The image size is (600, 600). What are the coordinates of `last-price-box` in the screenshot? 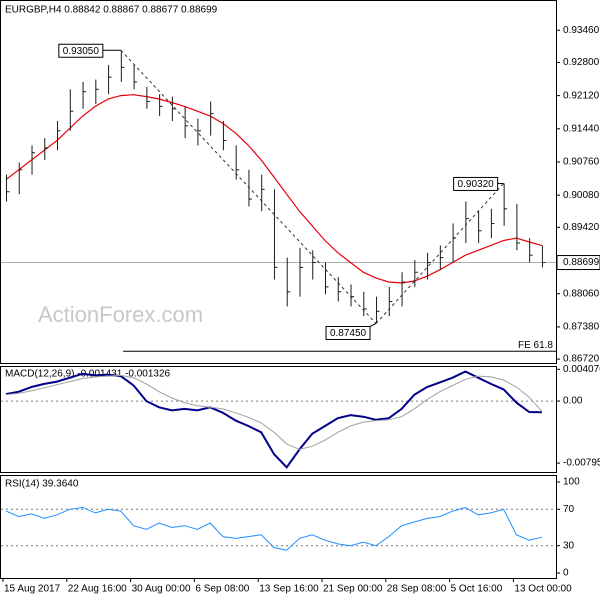 It's located at (578, 263).